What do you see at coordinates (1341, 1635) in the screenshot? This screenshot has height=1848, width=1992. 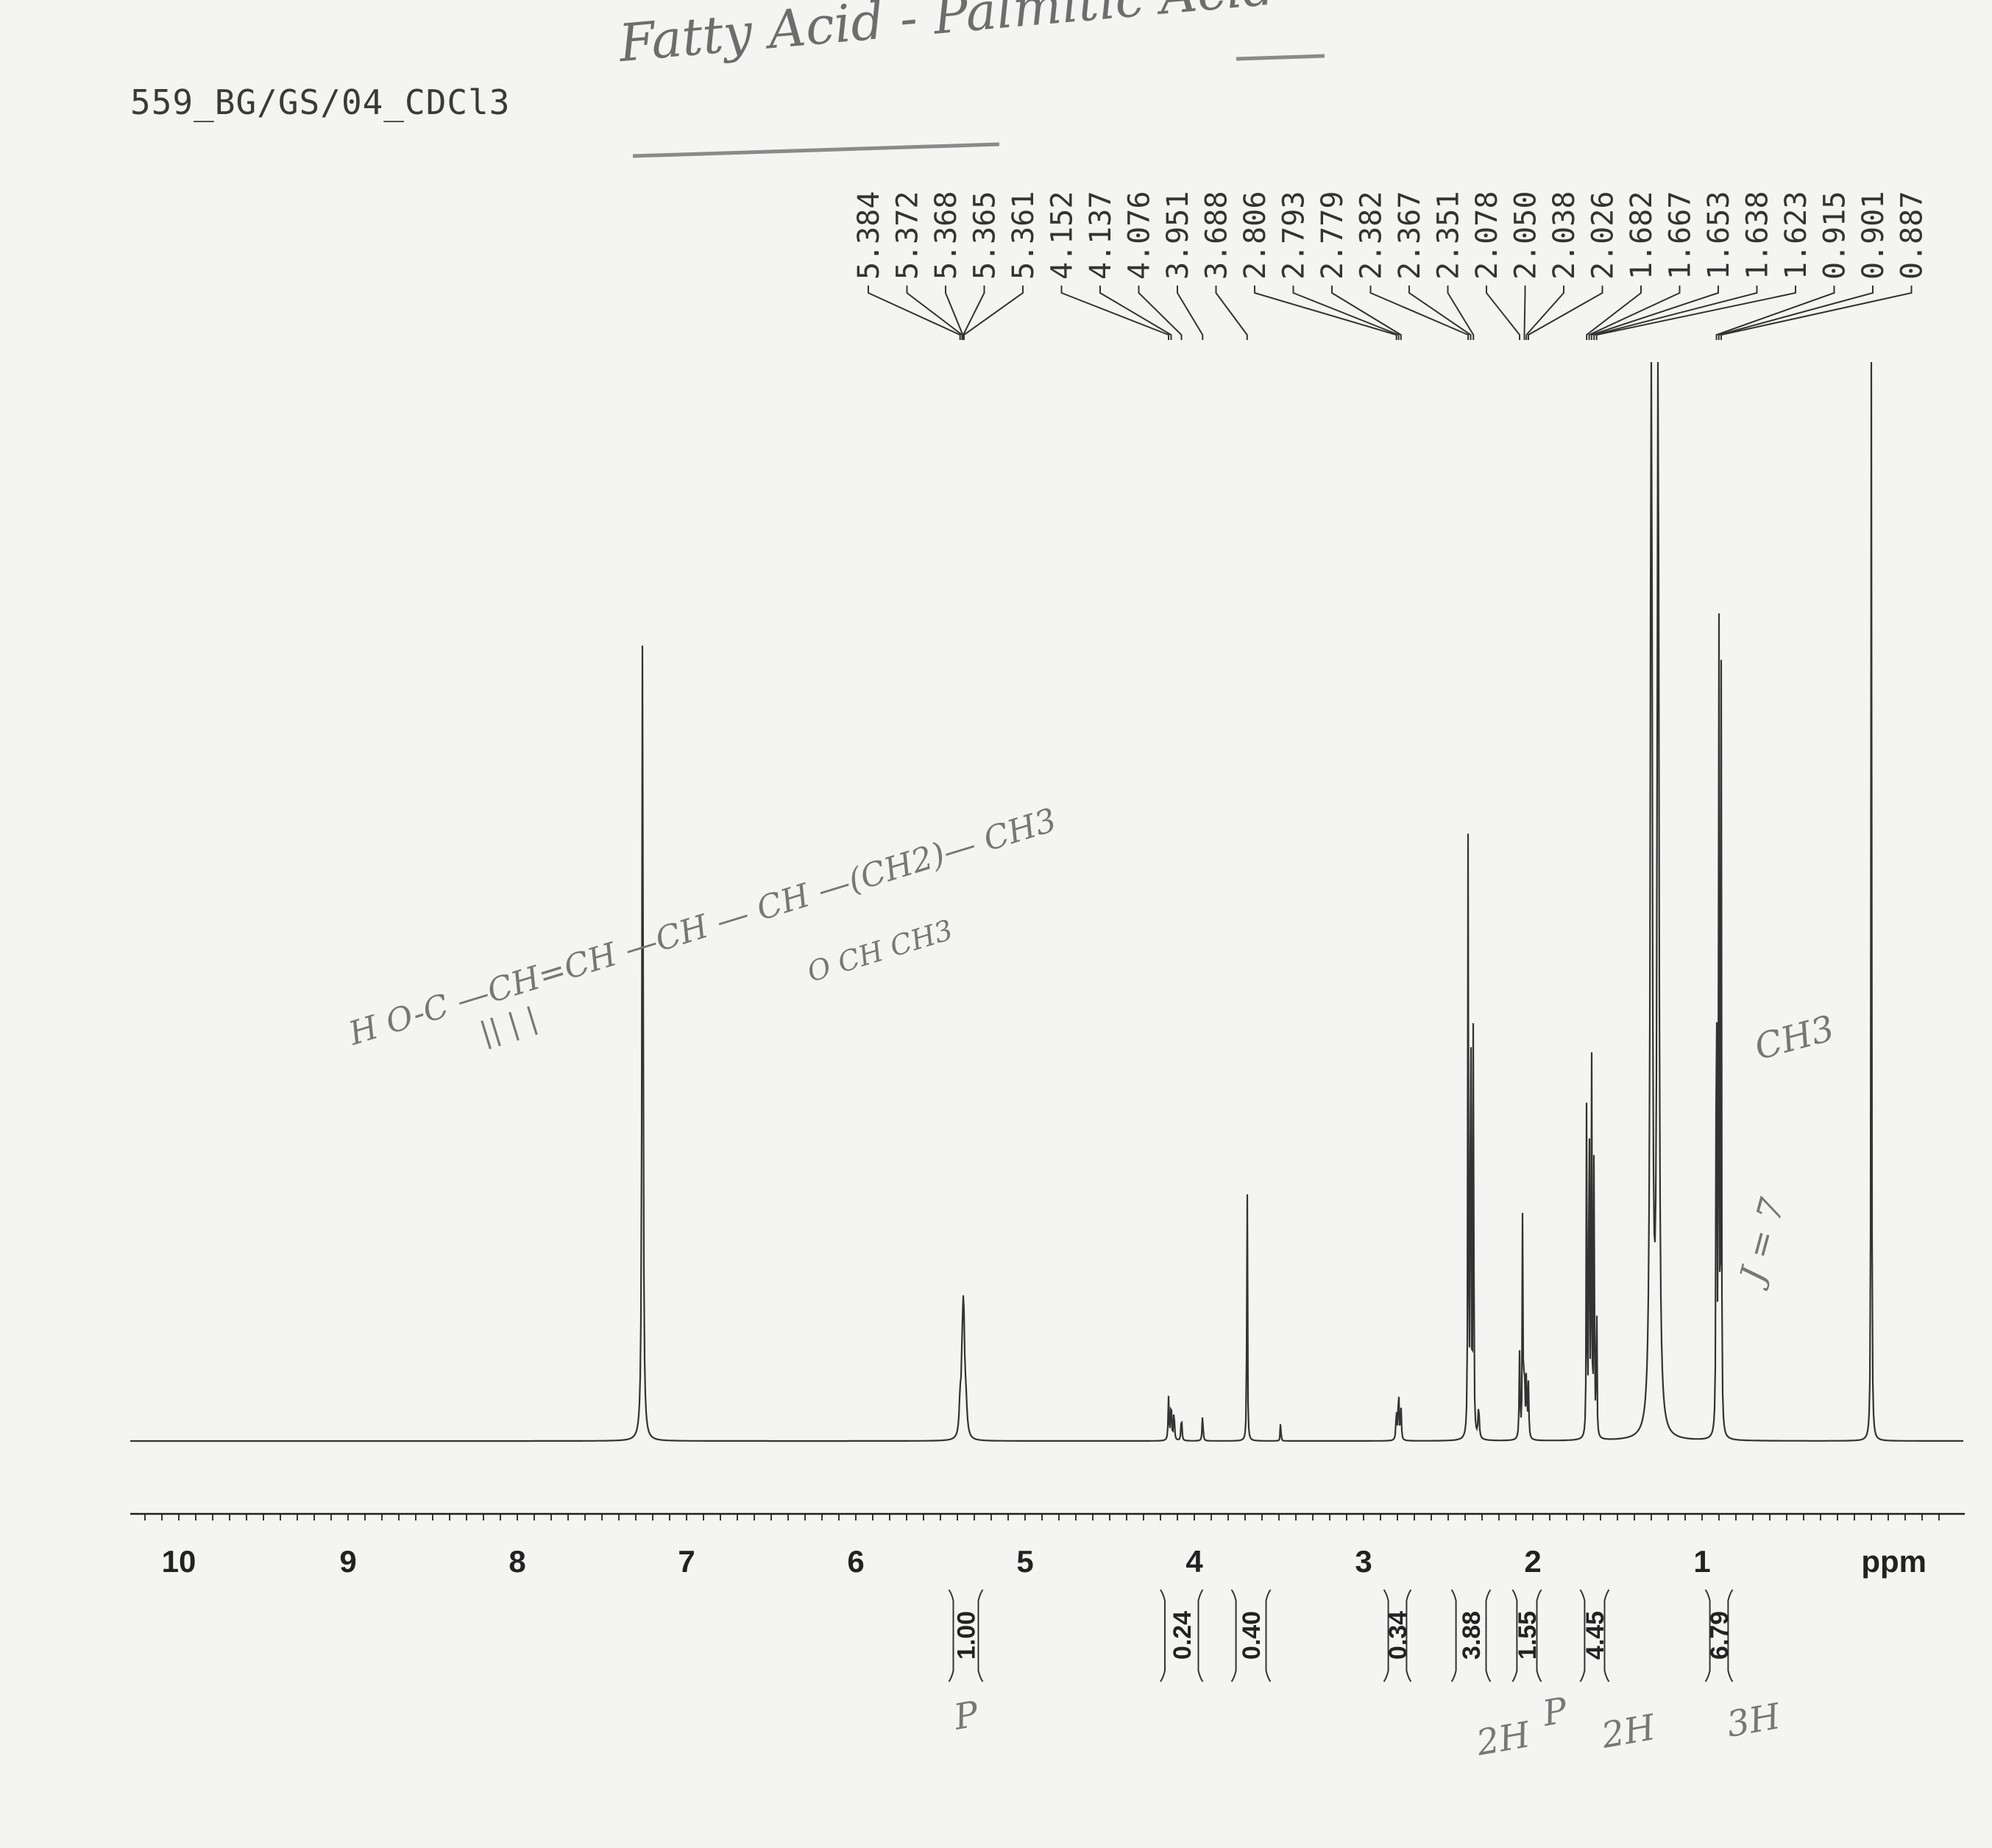 I see `integral-group: 1.00 0.24 0.40 0.34 3.88 1.55 4.45 6.79` at bounding box center [1341, 1635].